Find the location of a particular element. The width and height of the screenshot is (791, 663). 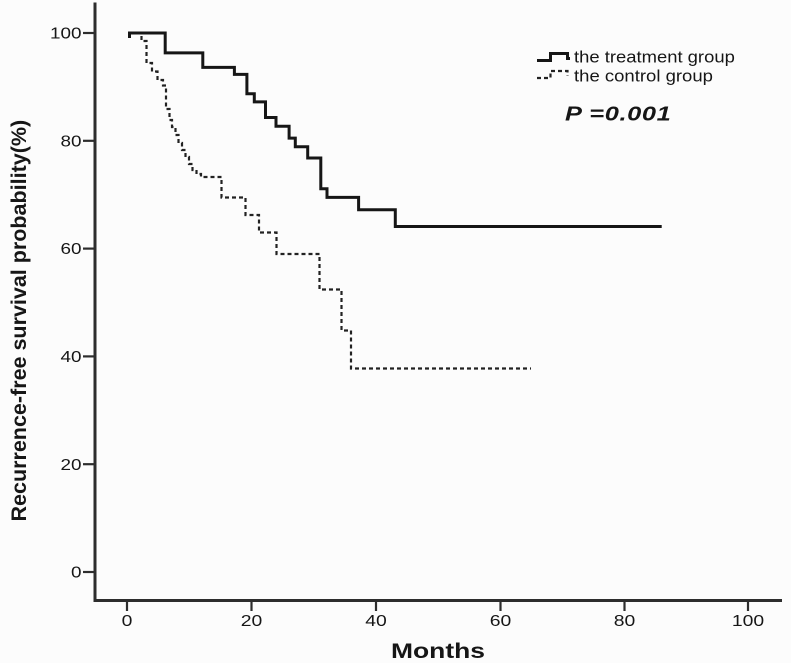

svg-text:Recurrence-free survival proba: Recurrence-free survival probability(%) is located at coordinates (19, 321).